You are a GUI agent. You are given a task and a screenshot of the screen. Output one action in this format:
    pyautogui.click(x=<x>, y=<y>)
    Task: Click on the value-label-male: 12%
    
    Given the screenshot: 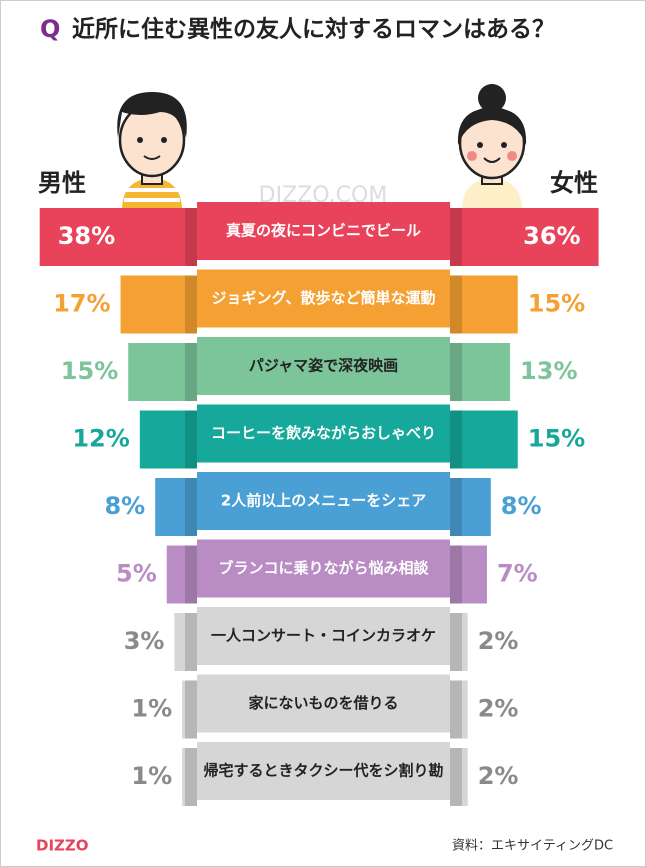 What is the action you would take?
    pyautogui.click(x=100, y=439)
    